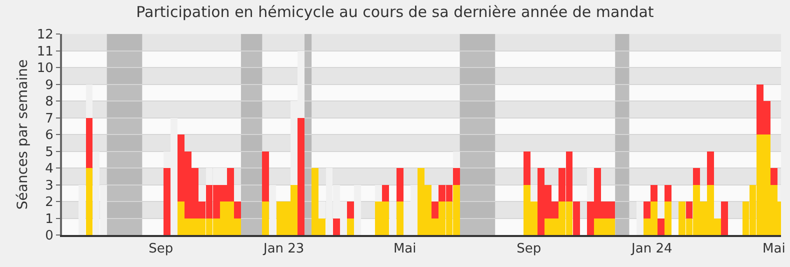 The width and height of the screenshot is (790, 267). I want to click on y-tick-label: 1, so click(49, 219).